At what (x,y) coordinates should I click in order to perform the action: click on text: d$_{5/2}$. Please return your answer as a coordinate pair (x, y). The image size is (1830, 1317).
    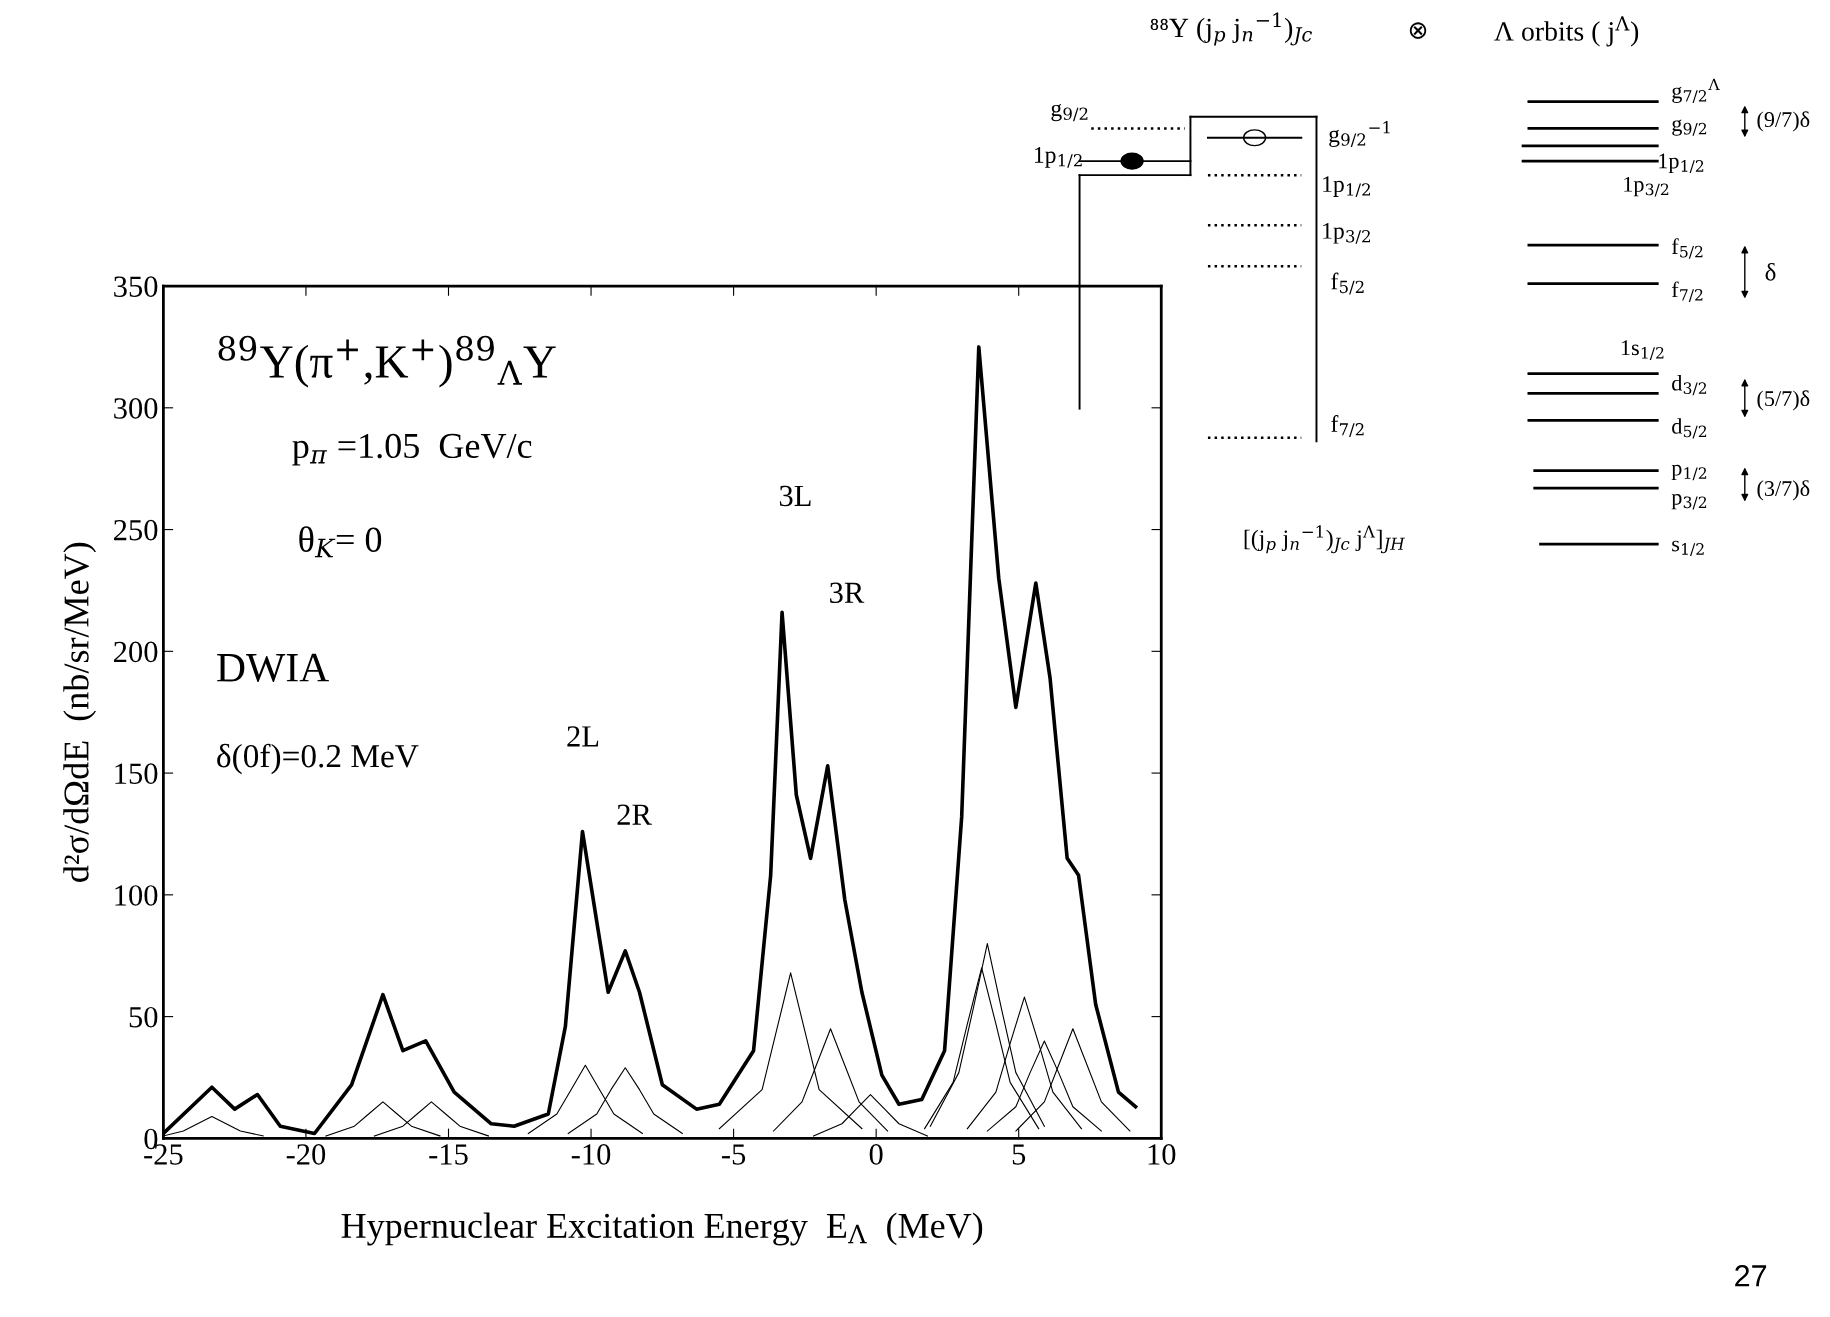
    Looking at the image, I should click on (1689, 428).